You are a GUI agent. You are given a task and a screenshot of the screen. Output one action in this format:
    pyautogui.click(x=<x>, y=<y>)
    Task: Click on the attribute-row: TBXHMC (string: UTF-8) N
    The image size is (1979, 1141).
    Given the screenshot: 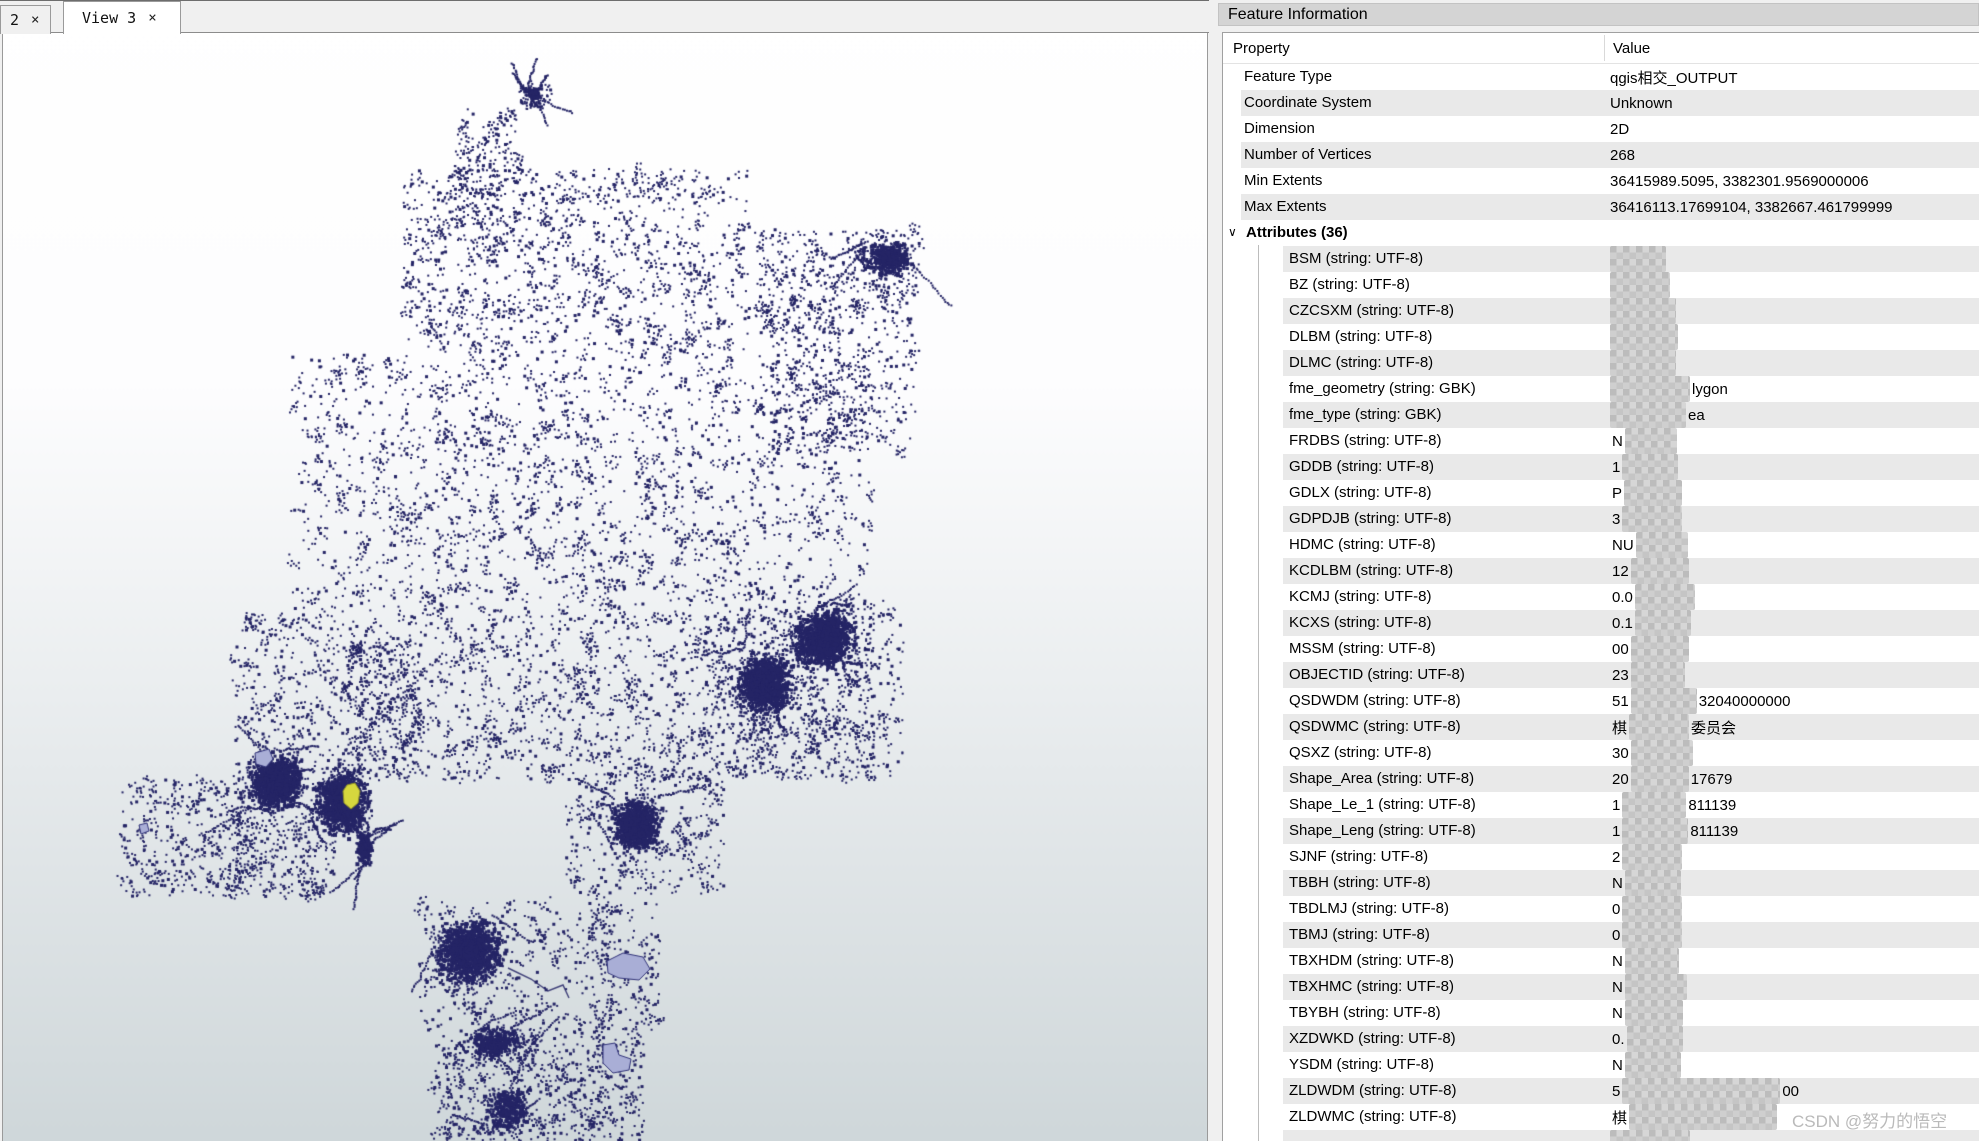 What is the action you would take?
    pyautogui.click(x=1601, y=987)
    